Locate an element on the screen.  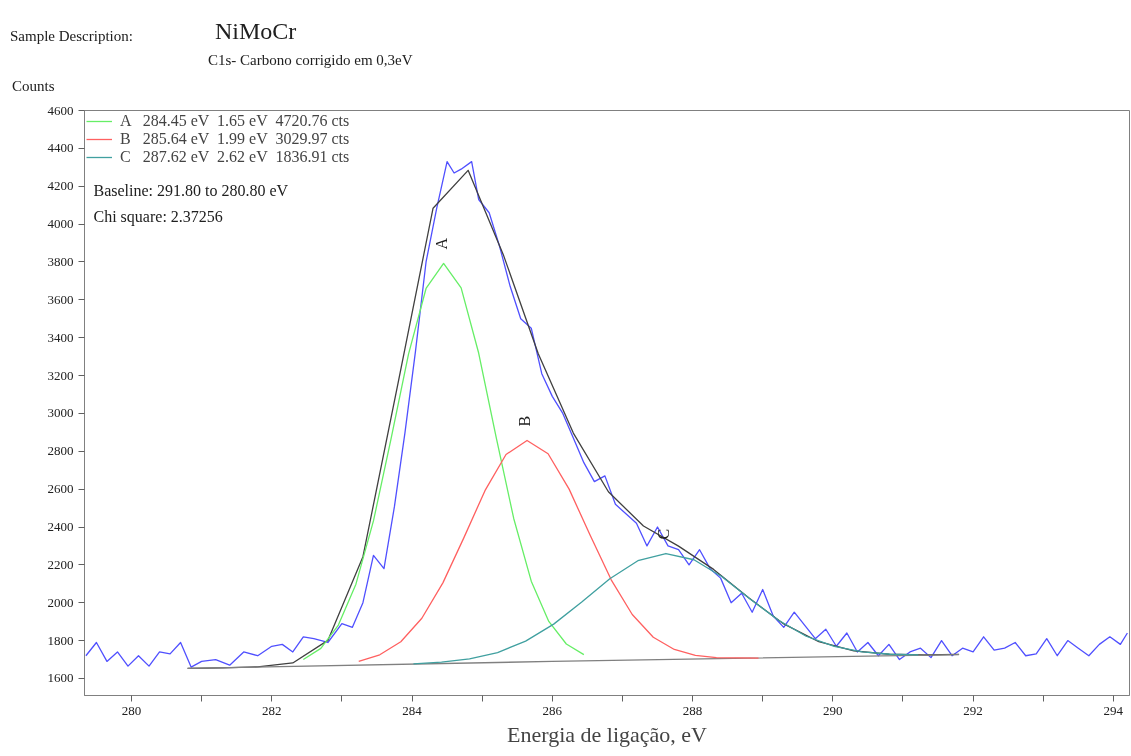
annotation: C is located at coordinates (663, 534).